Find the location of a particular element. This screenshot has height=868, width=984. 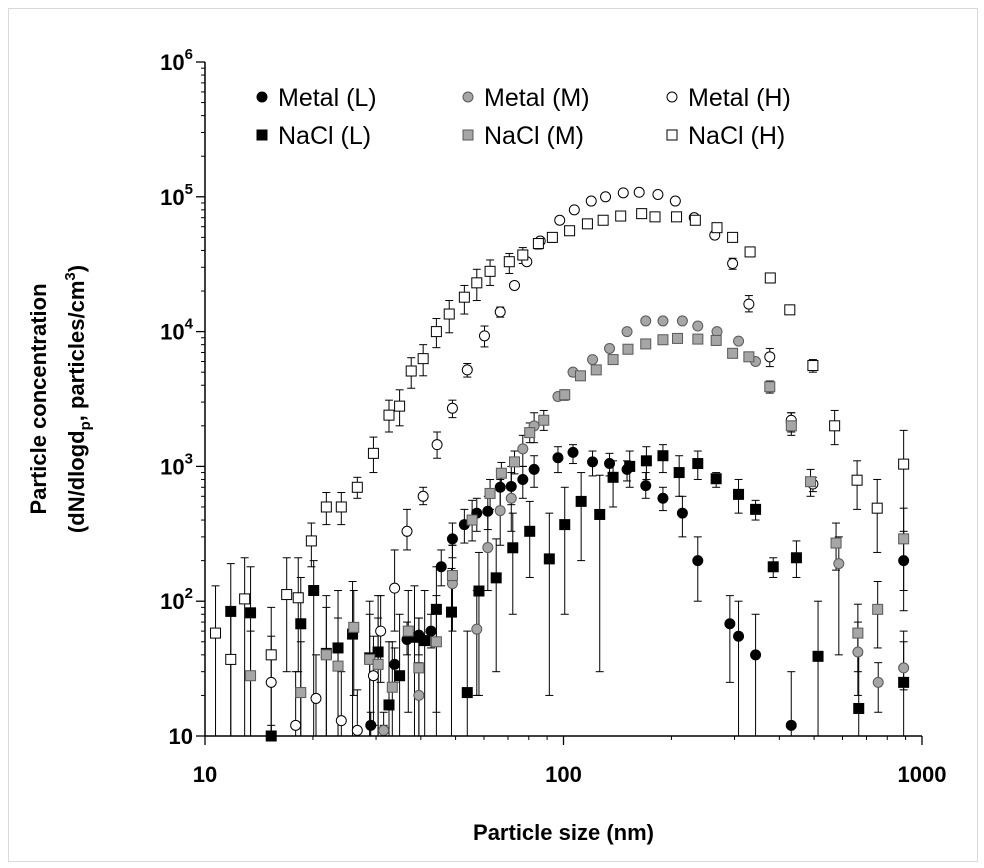

x-tick-label: 1000 is located at coordinates (922, 774).